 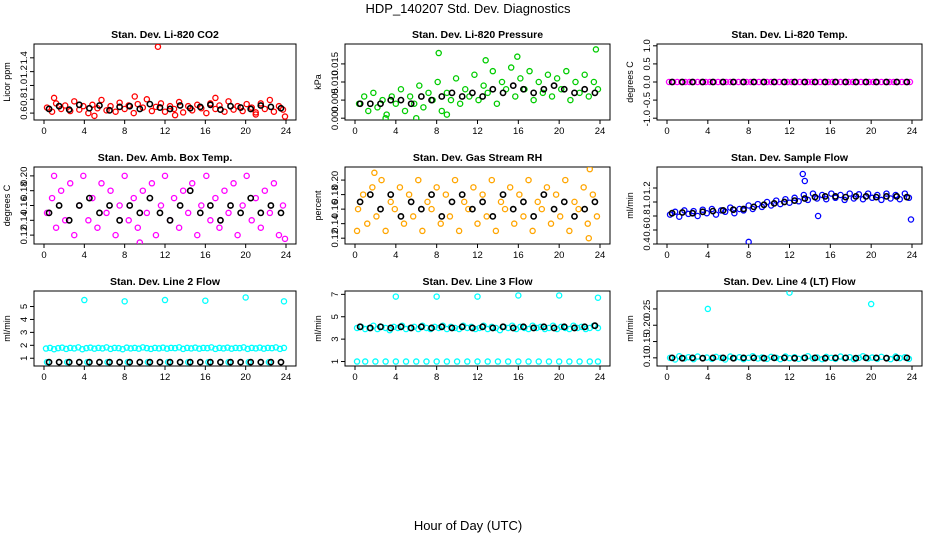 I want to click on y-tick-label: 0.14, so click(x=335, y=223).